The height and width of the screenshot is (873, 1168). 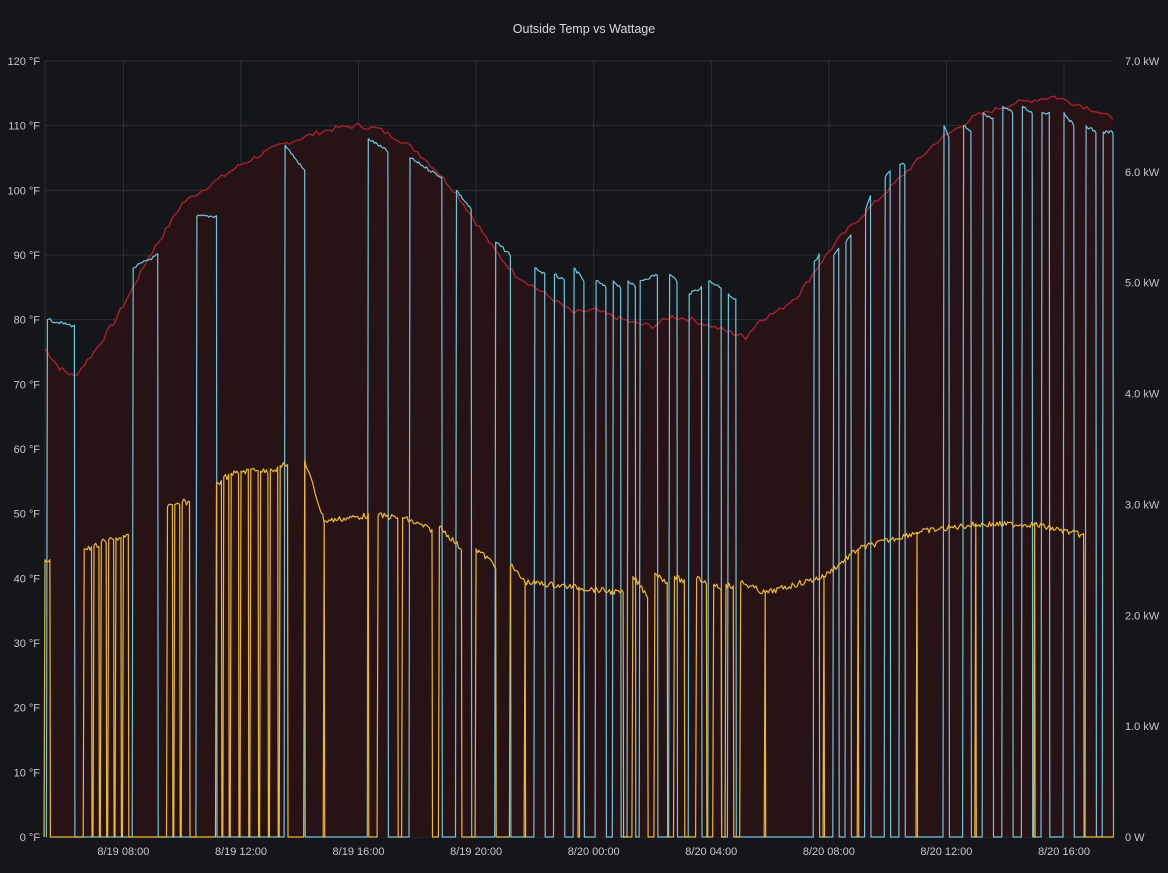 I want to click on y-left-tick-label: 110 °F, so click(x=24, y=127).